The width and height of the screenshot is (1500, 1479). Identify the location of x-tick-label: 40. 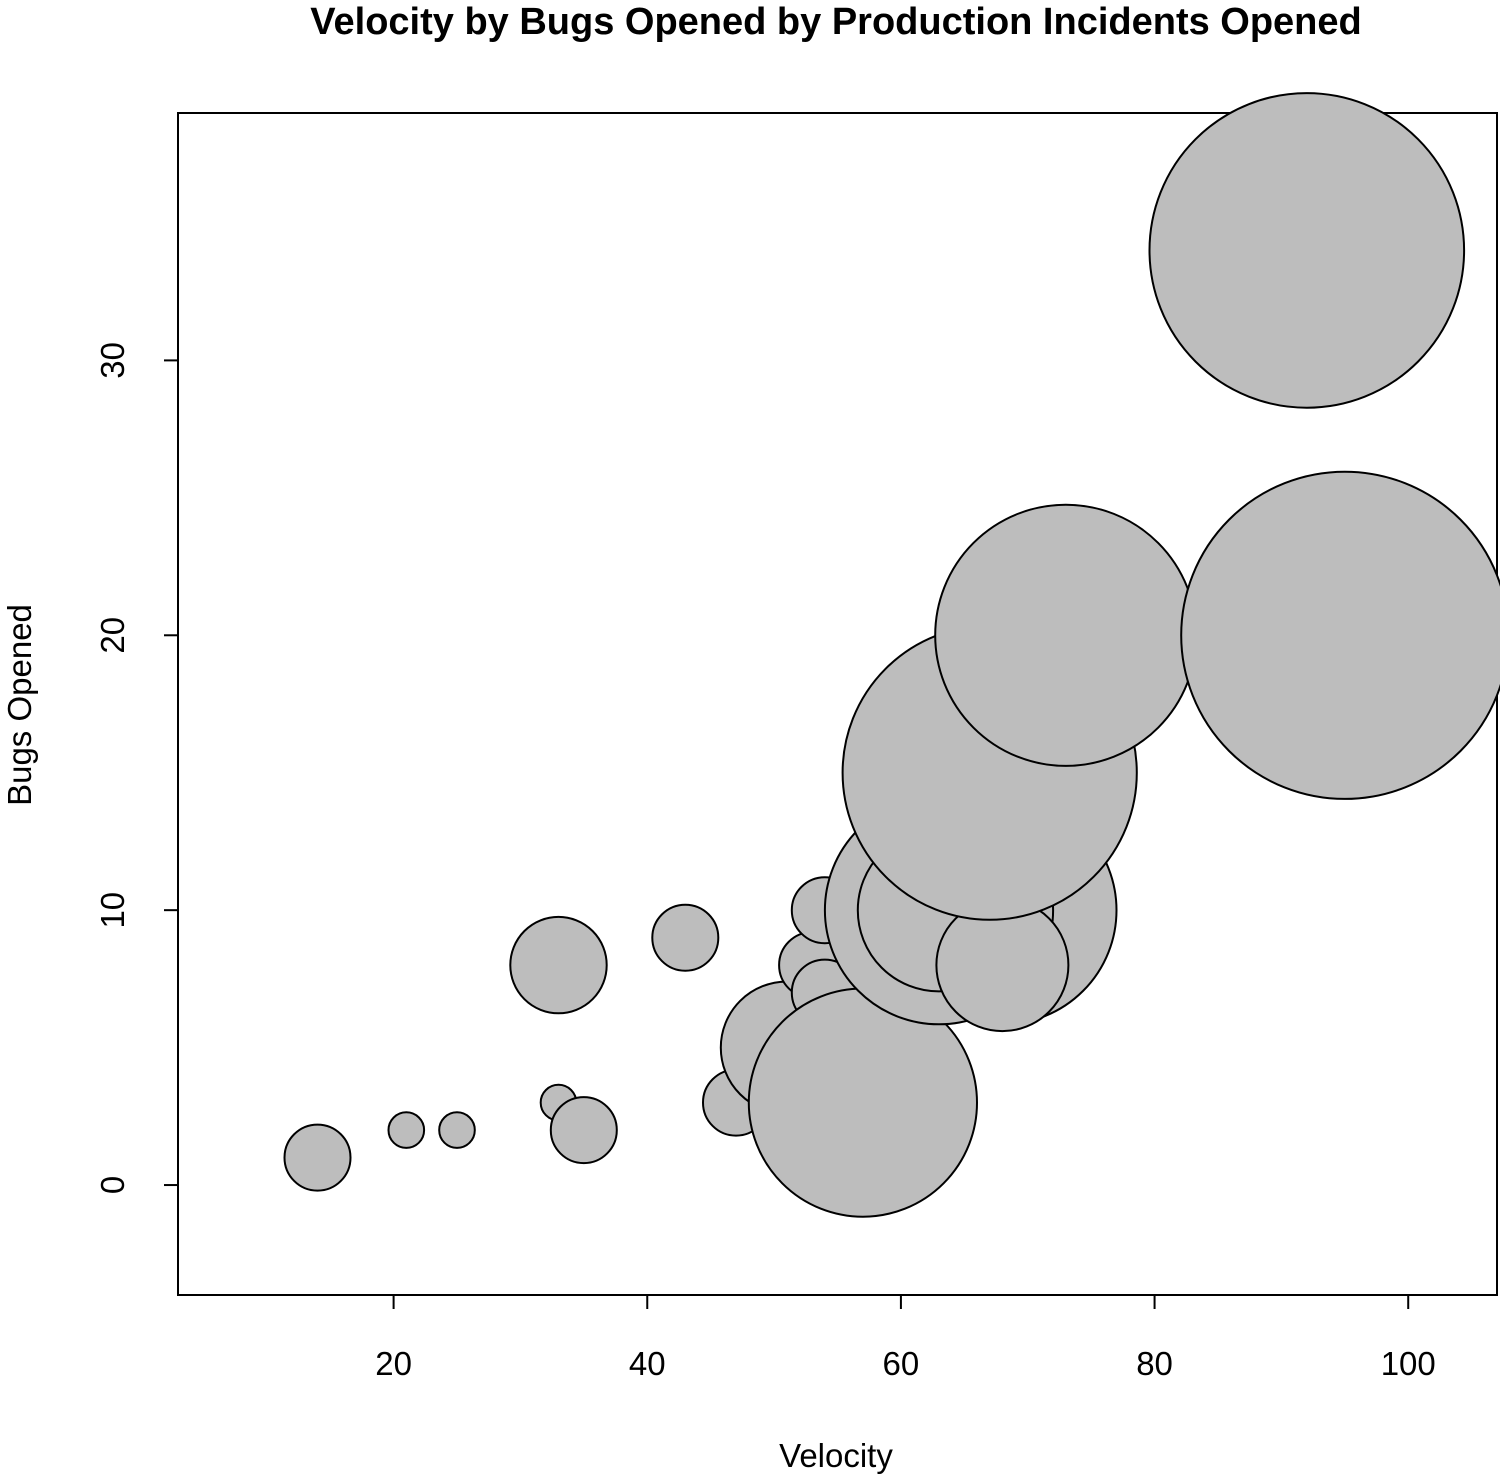
(647, 1363).